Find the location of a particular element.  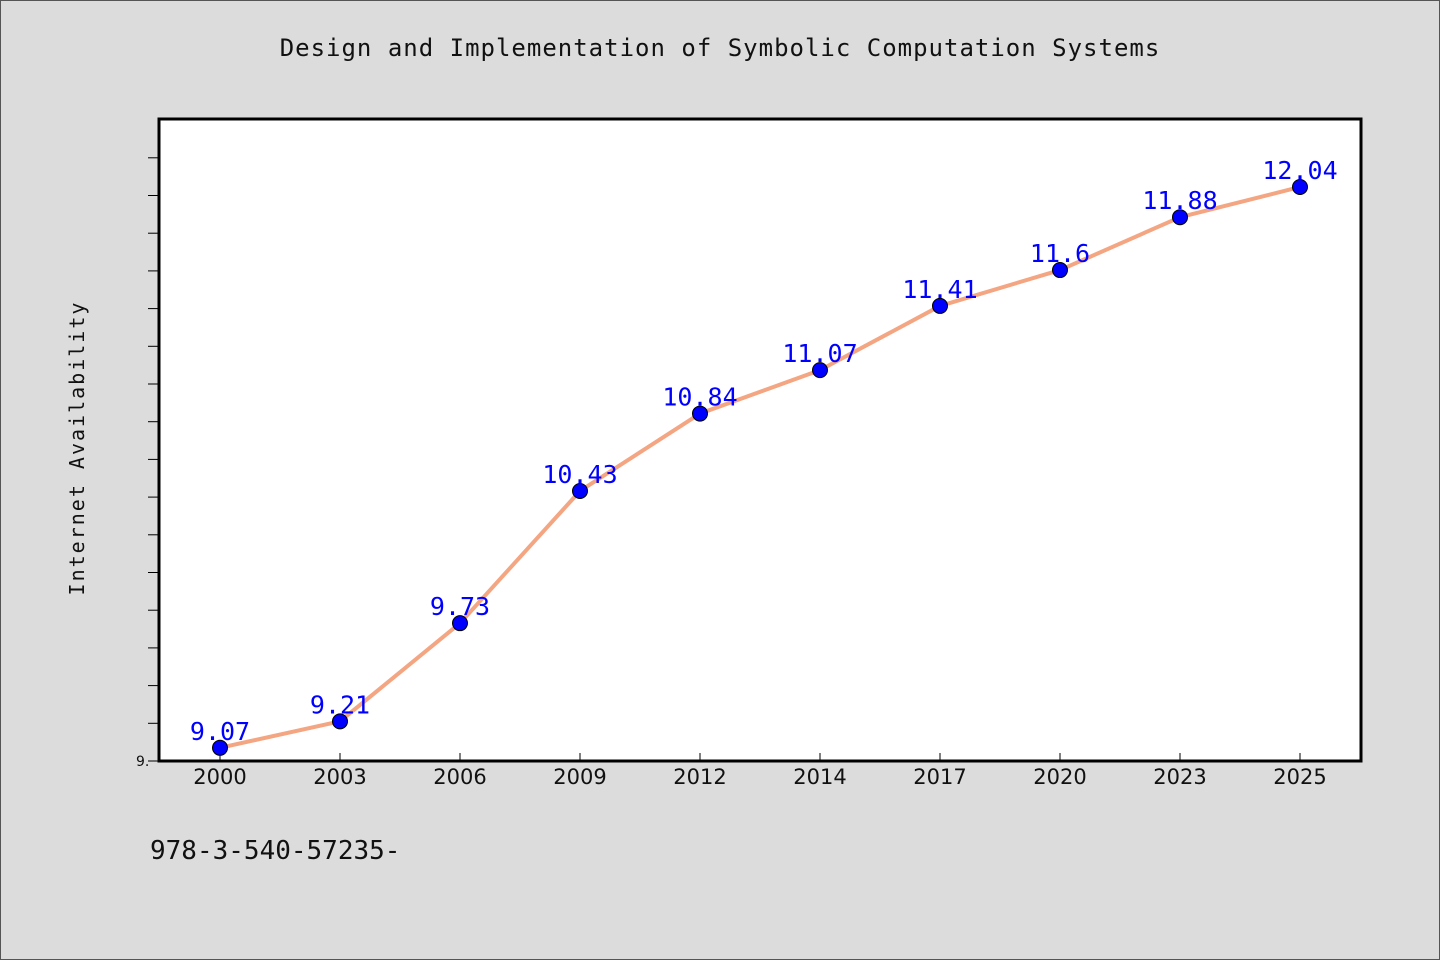

x-tick-label: 2003 is located at coordinates (339, 777).